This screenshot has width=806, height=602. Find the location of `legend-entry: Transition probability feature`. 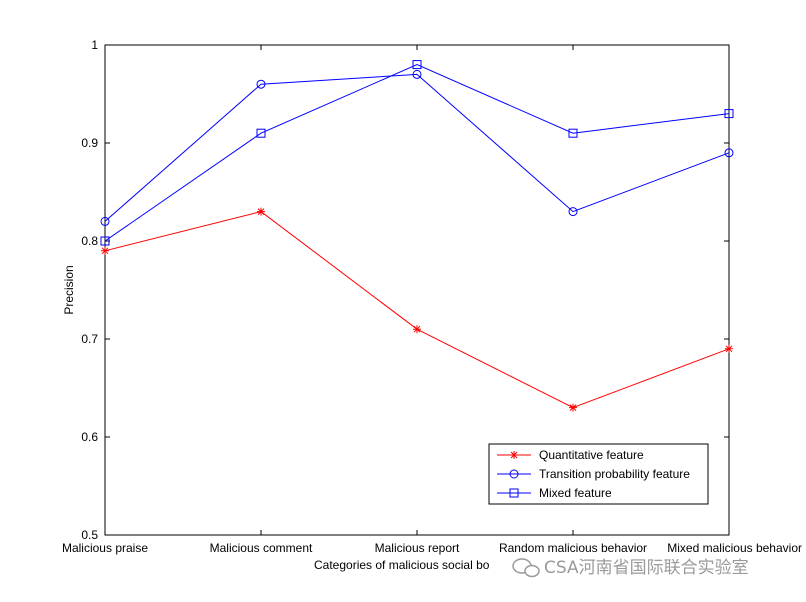

legend-entry: Transition probability feature is located at coordinates (593, 474).